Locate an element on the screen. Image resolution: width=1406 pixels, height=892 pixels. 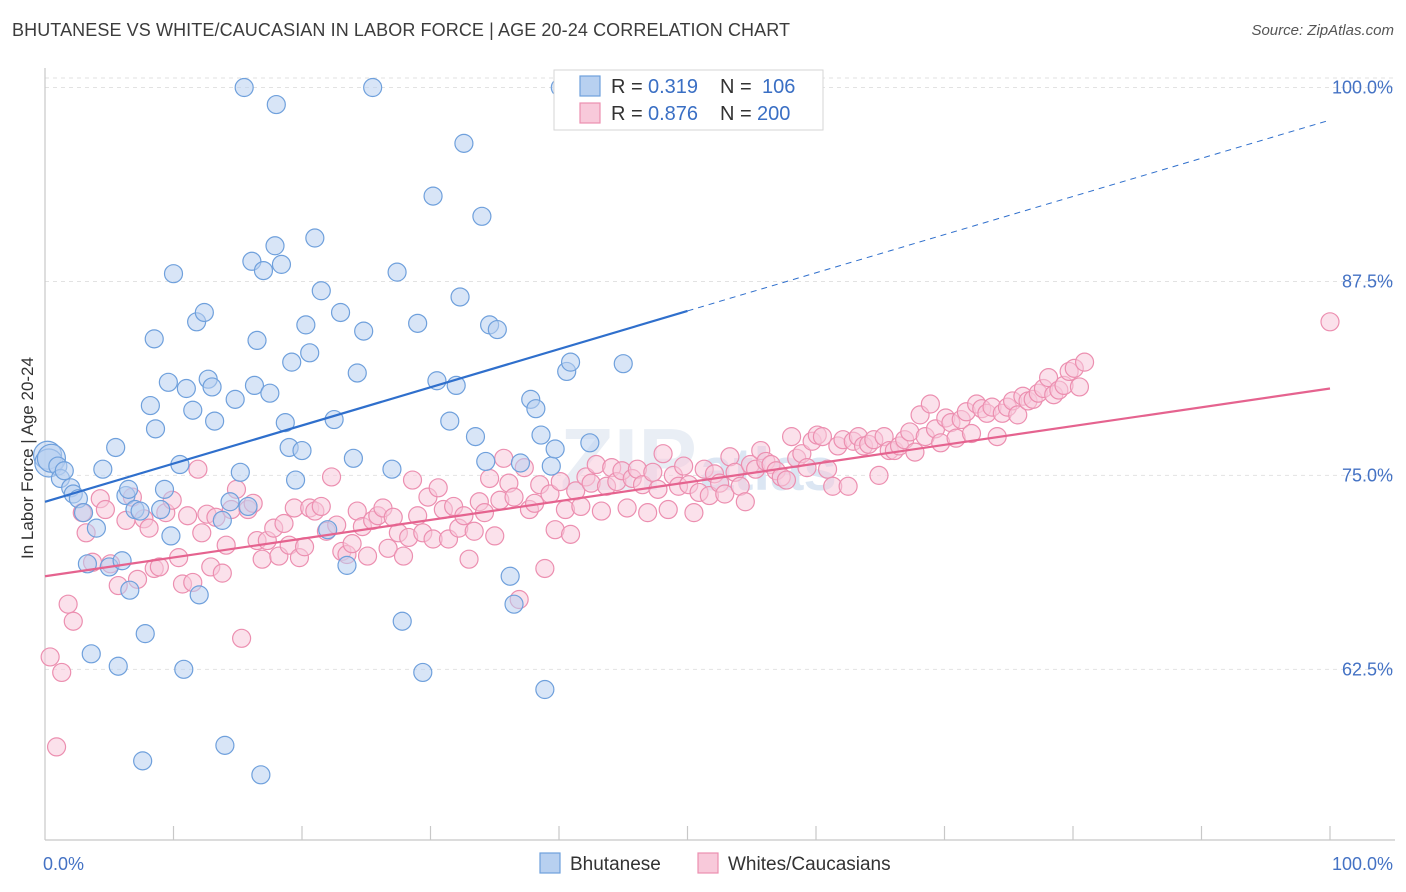
legend-n-whites: 200 is located at coordinates (773, 114).